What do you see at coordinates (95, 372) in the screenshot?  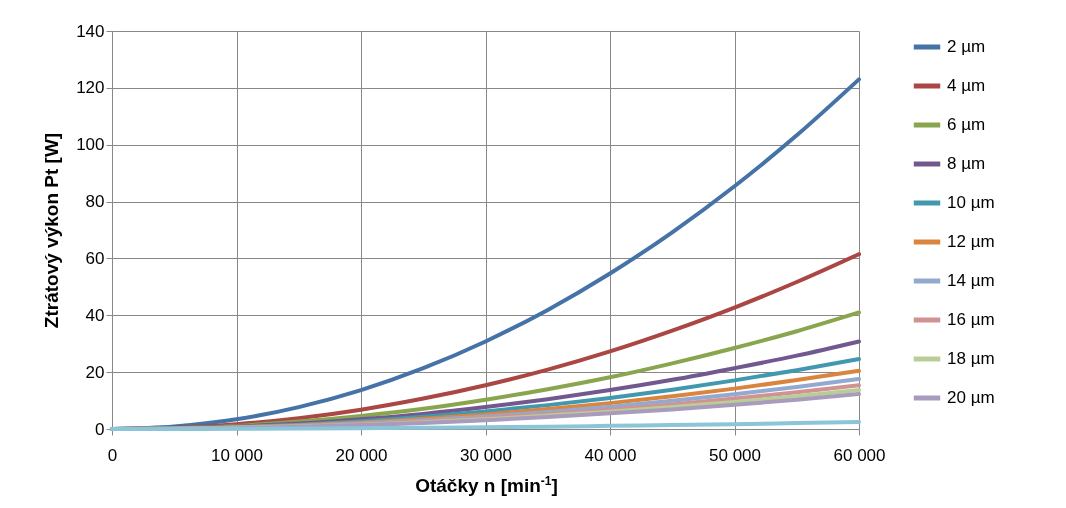 I see `y-tick-label: 20` at bounding box center [95, 372].